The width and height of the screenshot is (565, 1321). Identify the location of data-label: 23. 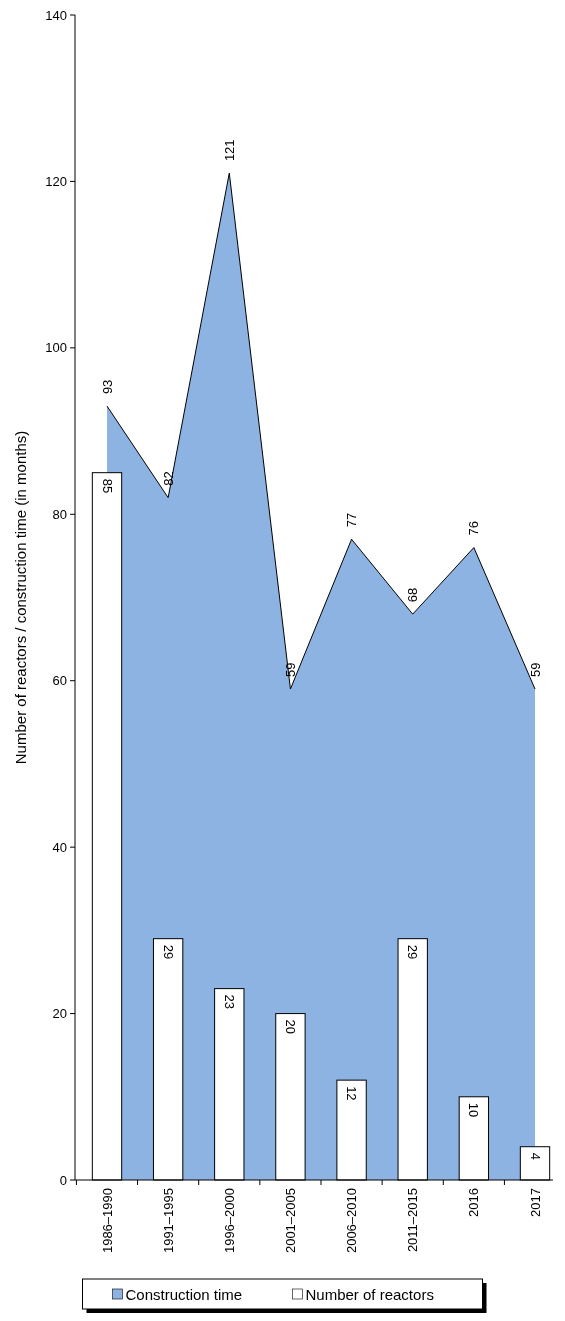
(229, 1002).